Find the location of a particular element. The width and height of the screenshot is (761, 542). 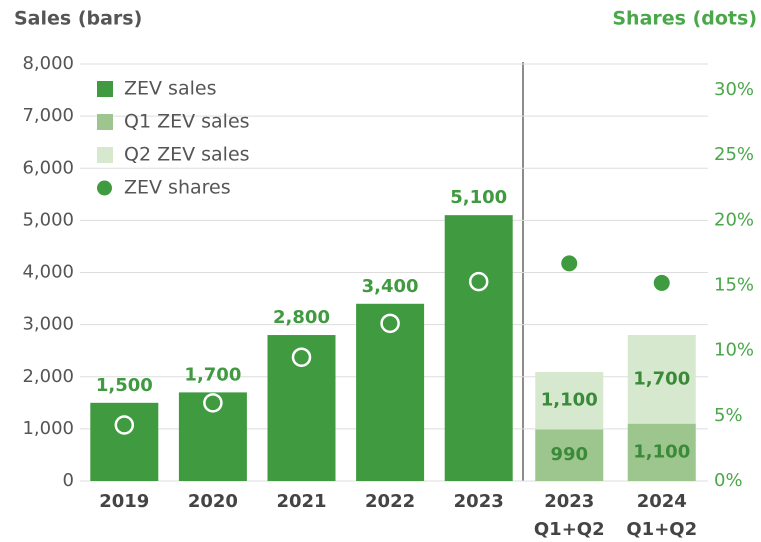

y2-tick-label: 20% is located at coordinates (734, 219).